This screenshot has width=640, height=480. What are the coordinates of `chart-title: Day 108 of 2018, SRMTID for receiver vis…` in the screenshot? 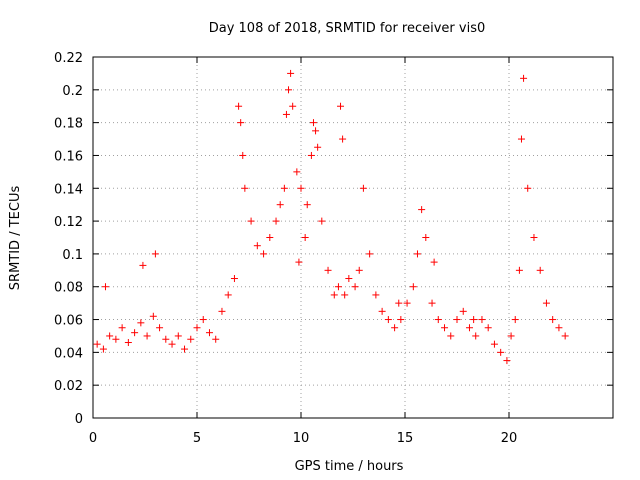 It's located at (347, 28).